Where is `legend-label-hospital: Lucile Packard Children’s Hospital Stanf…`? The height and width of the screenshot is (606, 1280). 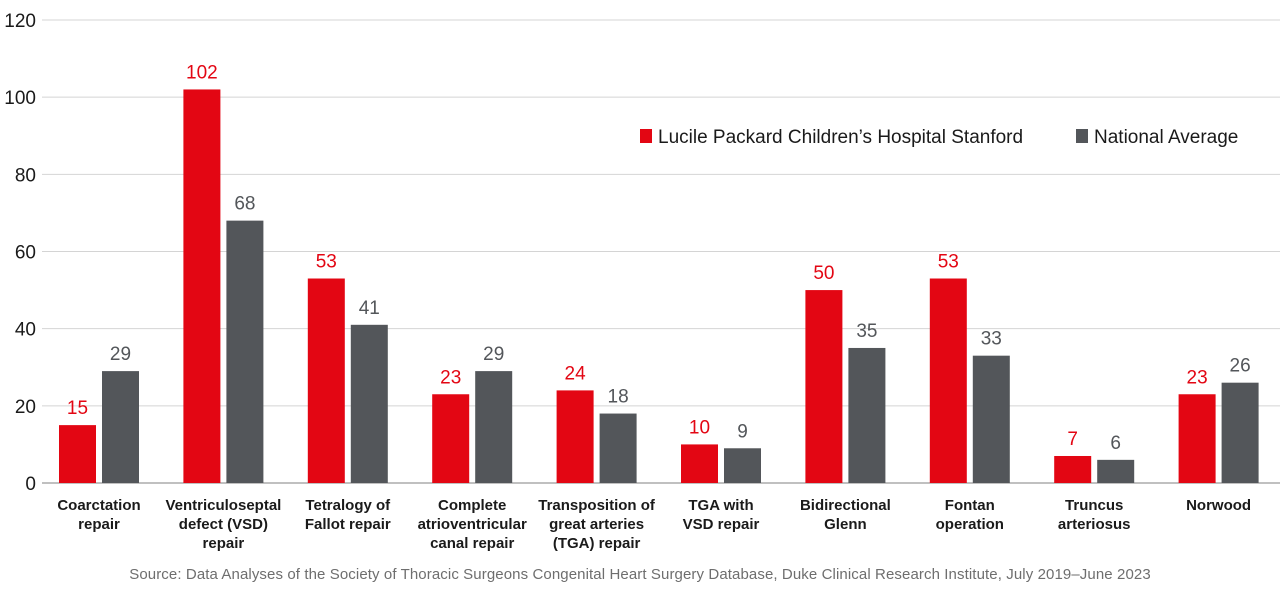
legend-label-hospital: Lucile Packard Children’s Hospital Stanf… is located at coordinates (840, 137).